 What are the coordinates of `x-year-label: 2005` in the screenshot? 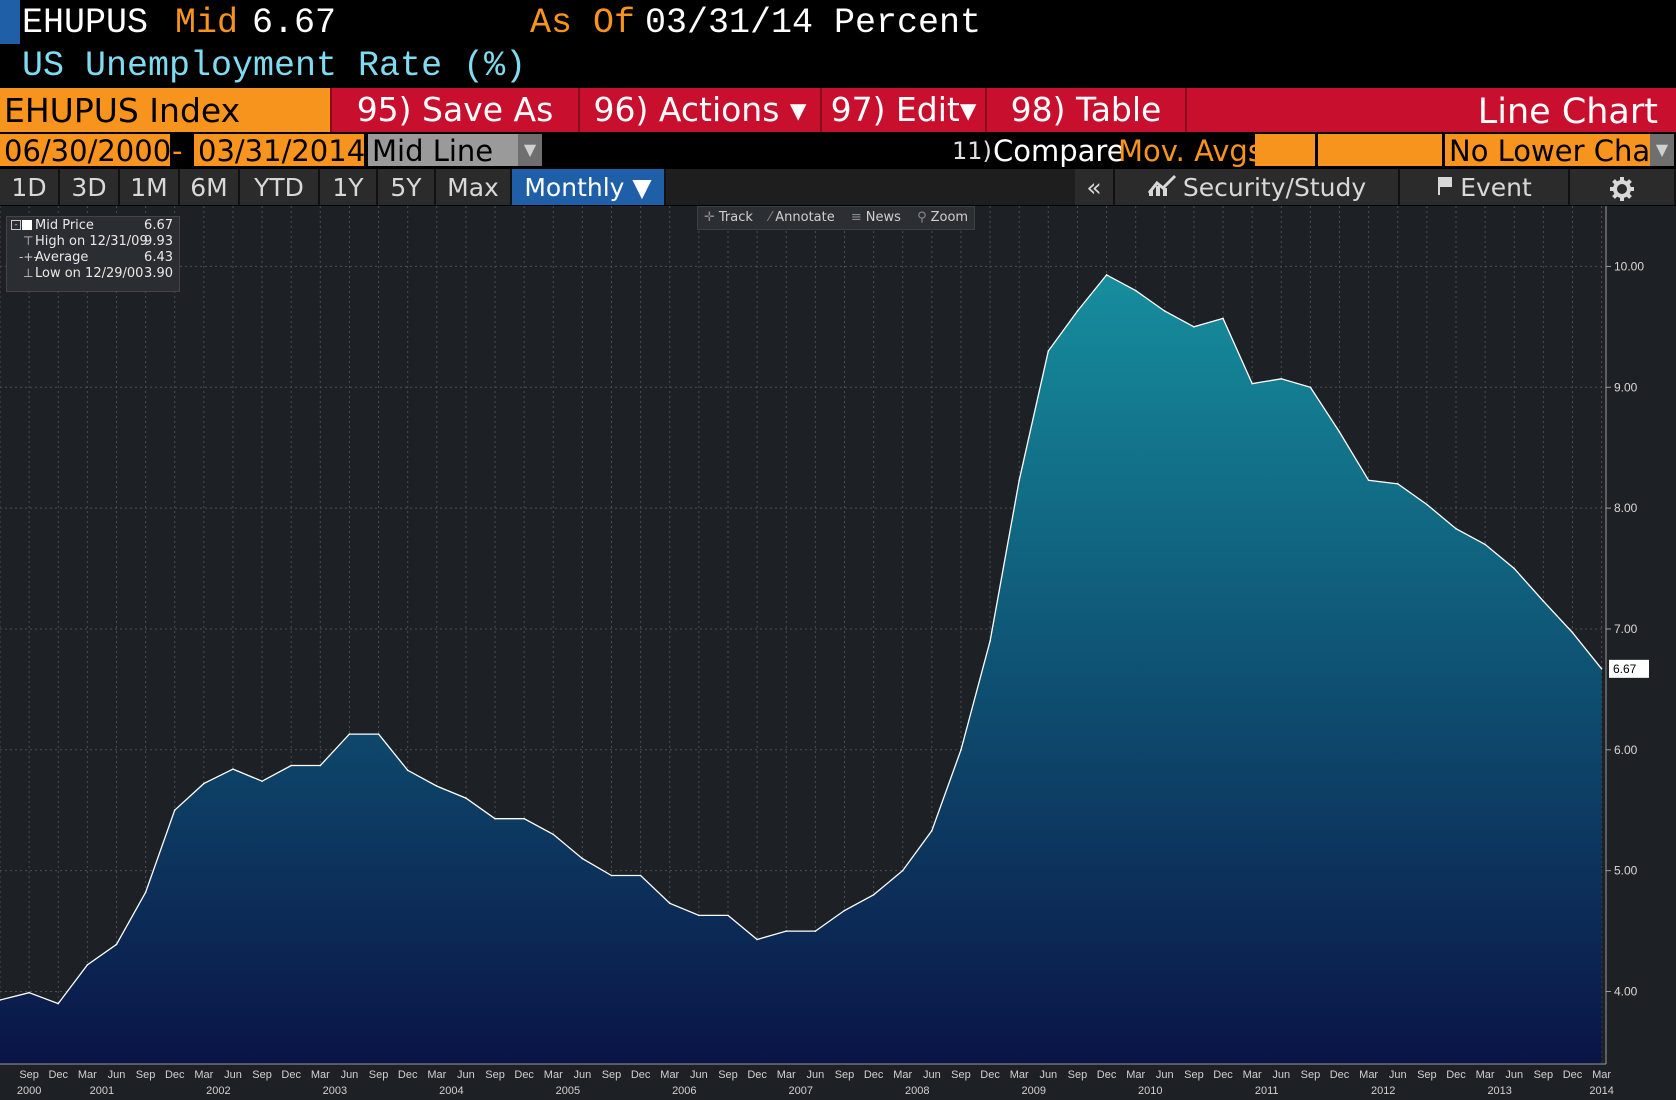 It's located at (568, 1091).